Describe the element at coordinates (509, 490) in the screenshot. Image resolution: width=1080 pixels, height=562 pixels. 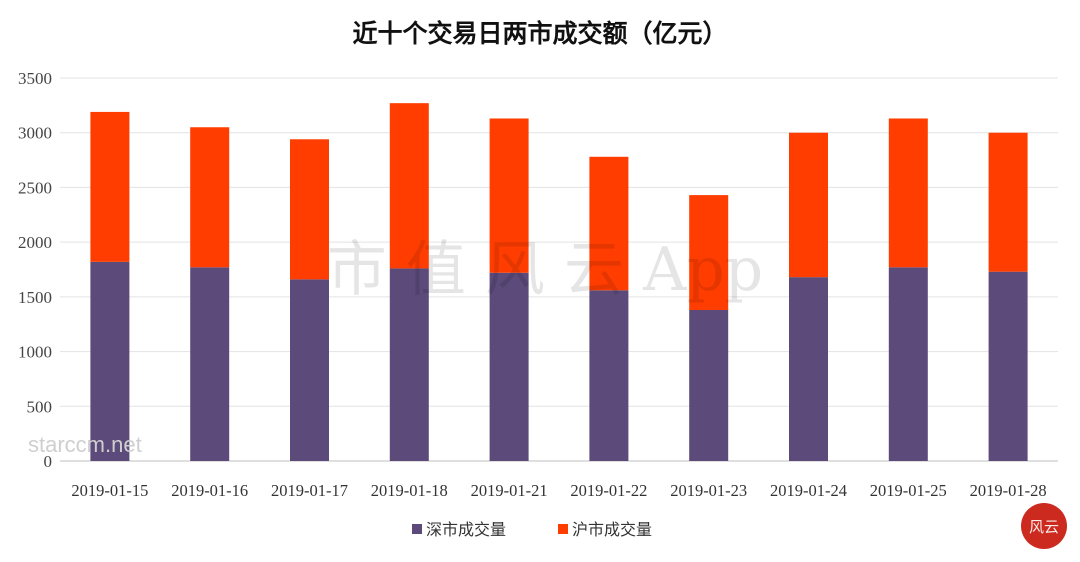
I see `x-tick-label: 2019-01-21` at that location.